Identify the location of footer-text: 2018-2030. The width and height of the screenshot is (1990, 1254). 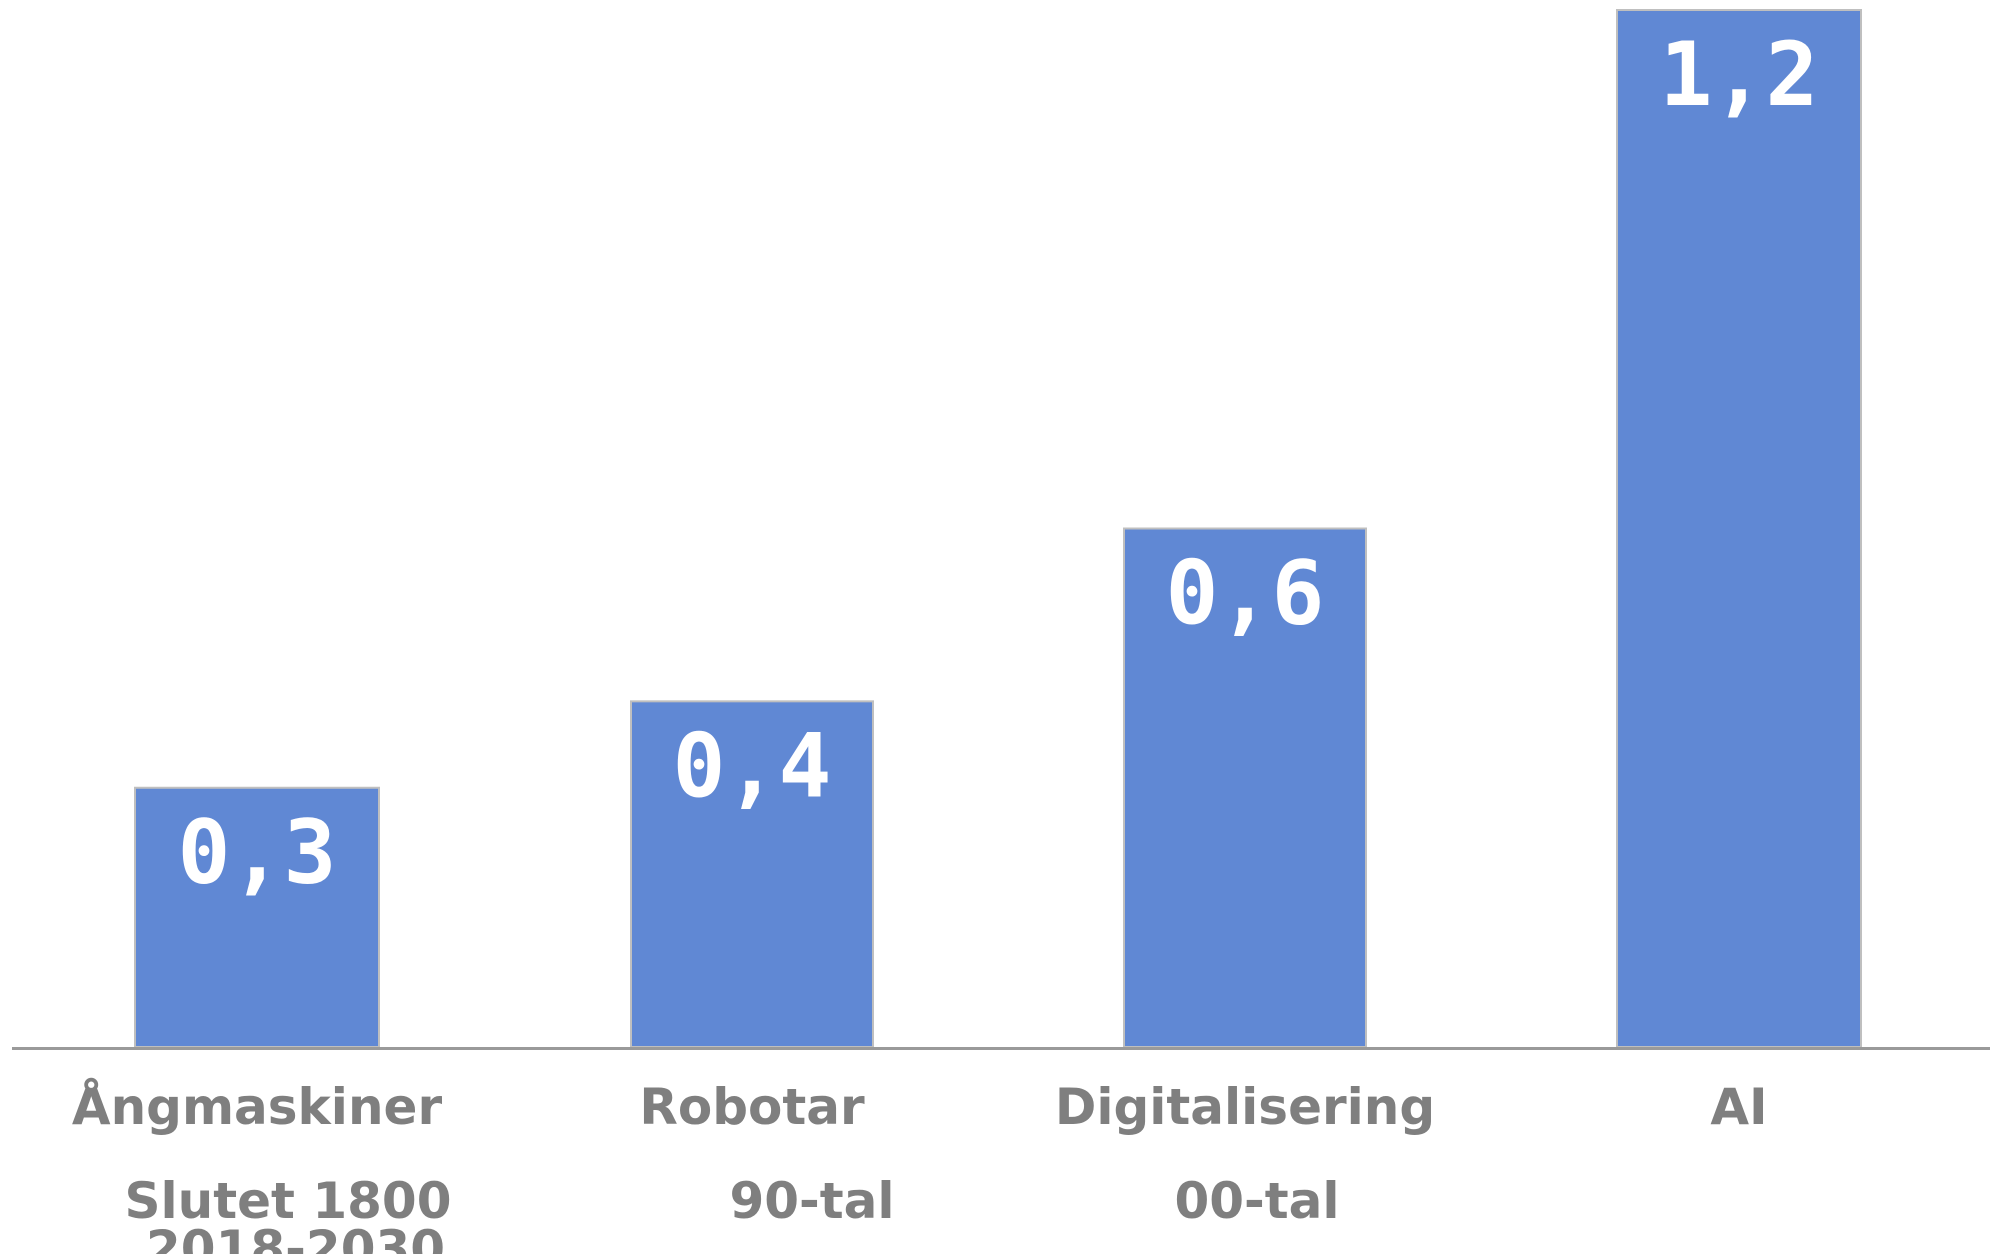
(295, 1237).